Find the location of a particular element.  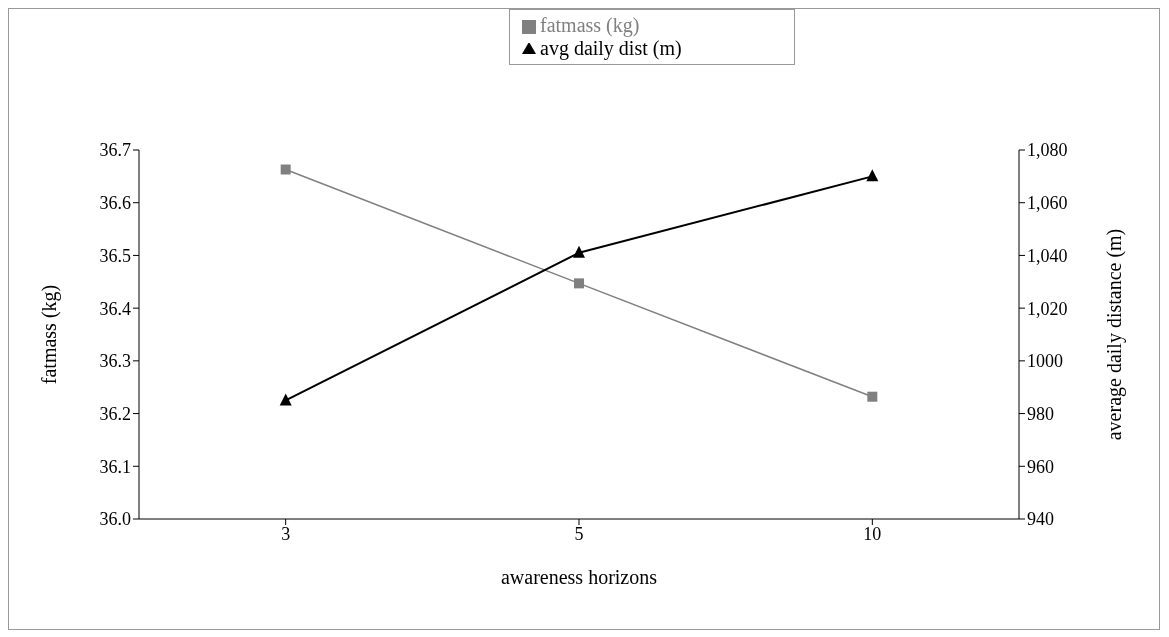

y-tick-label: 36.2 is located at coordinates (115, 413).